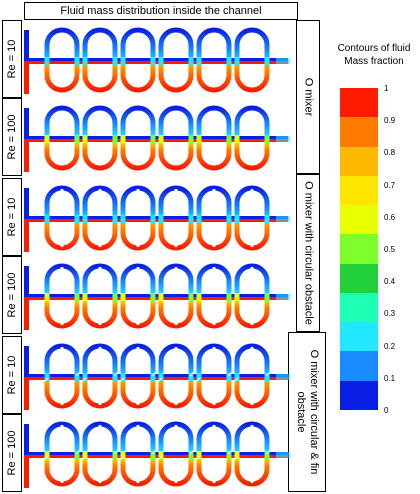 The image size is (420, 494). I want to click on re-label-4: Re = 100, so click(12, 295).